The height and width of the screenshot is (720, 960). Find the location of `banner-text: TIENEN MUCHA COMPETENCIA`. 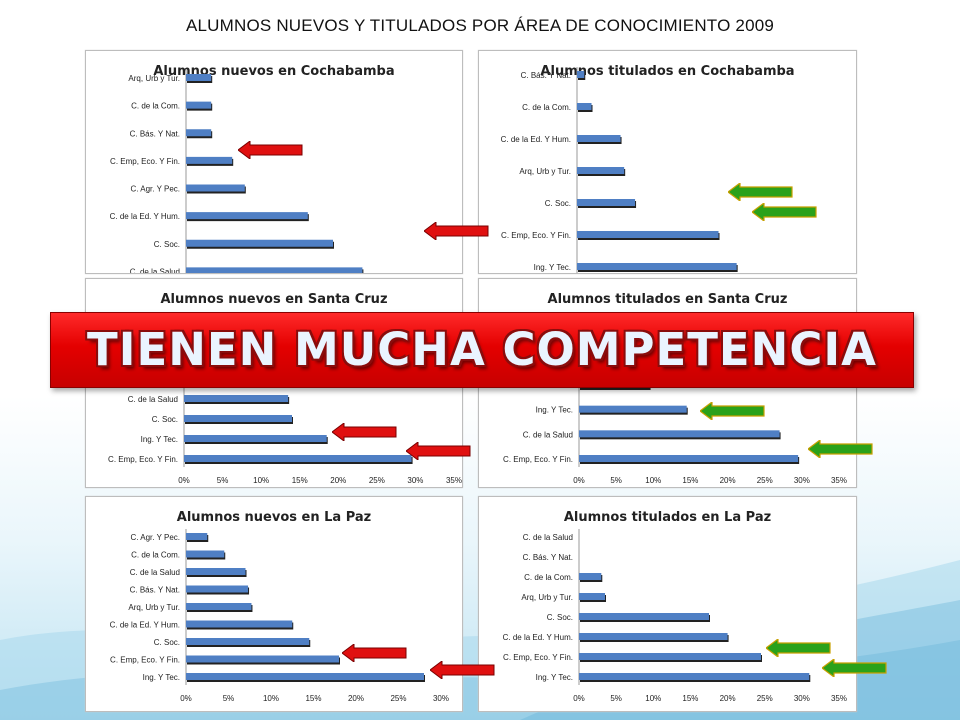

banner-text: TIENEN MUCHA COMPETENCIA is located at coordinates (482, 349).